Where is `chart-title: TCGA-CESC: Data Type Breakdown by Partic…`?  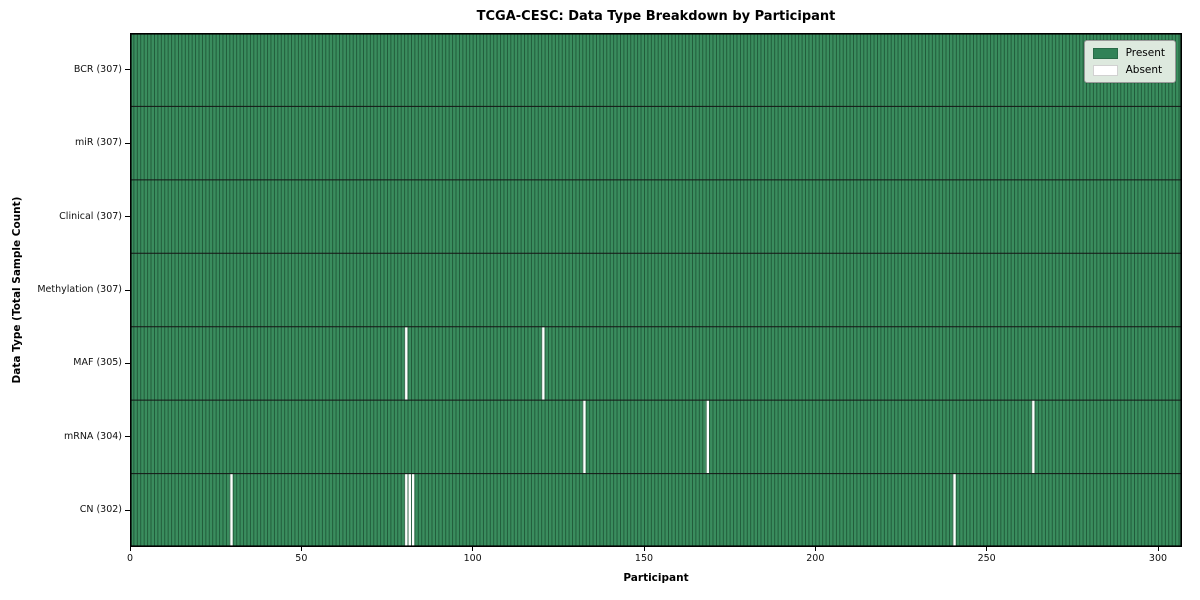
chart-title: TCGA-CESC: Data Type Breakdown by Partic… is located at coordinates (656, 16).